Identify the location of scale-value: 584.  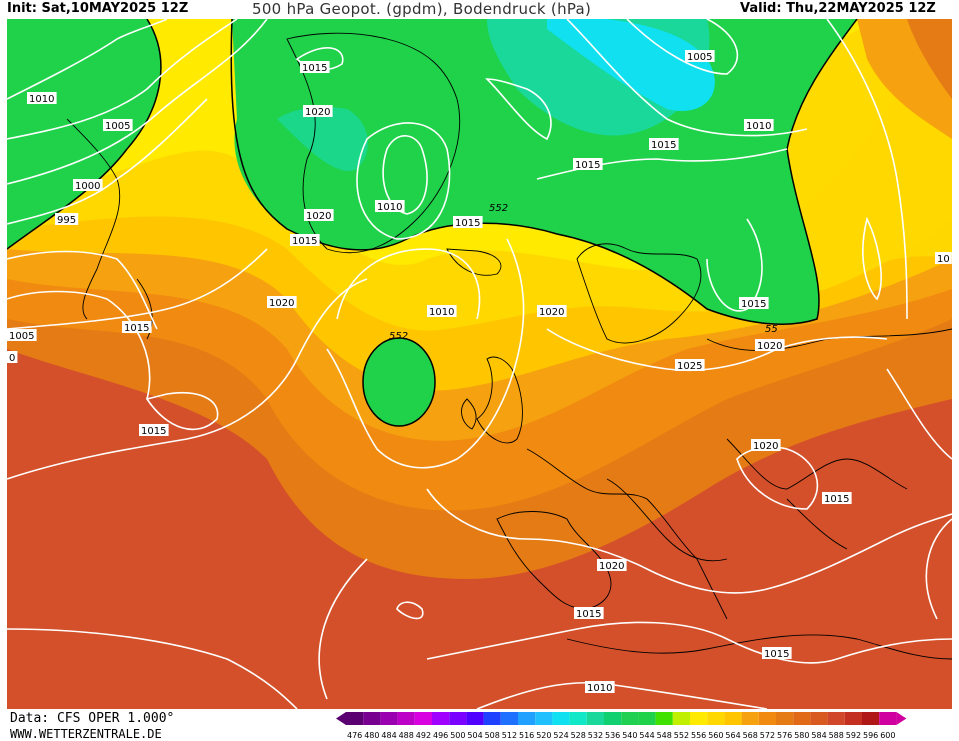
(818, 735).